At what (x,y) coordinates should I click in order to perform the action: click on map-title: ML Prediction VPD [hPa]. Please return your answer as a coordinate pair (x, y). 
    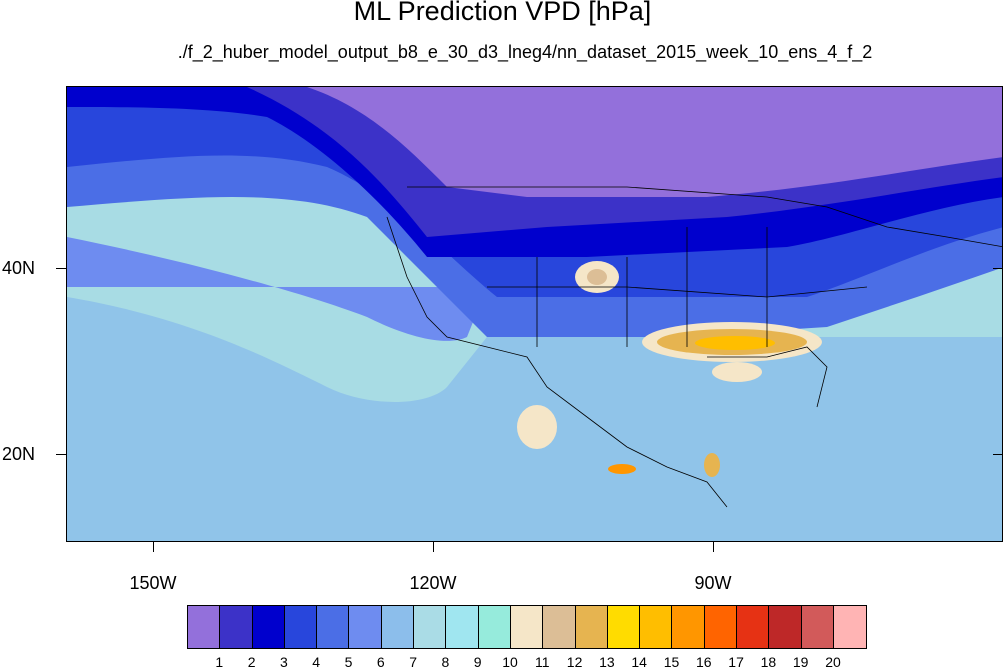
    Looking at the image, I should click on (502, 13).